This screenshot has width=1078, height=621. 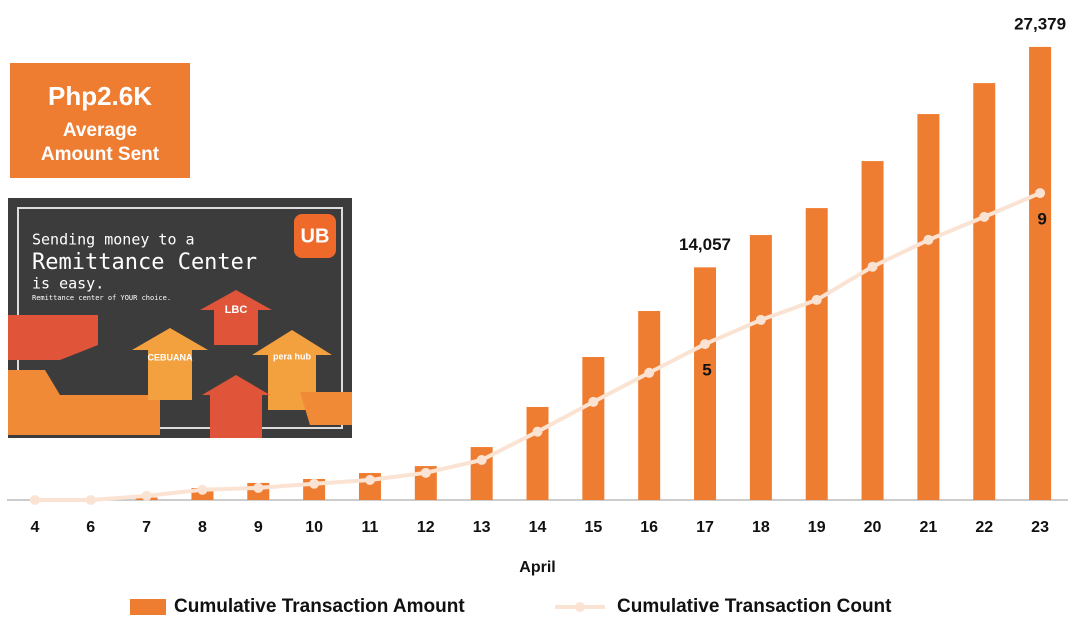 I want to click on badge-box, so click(x=100, y=120).